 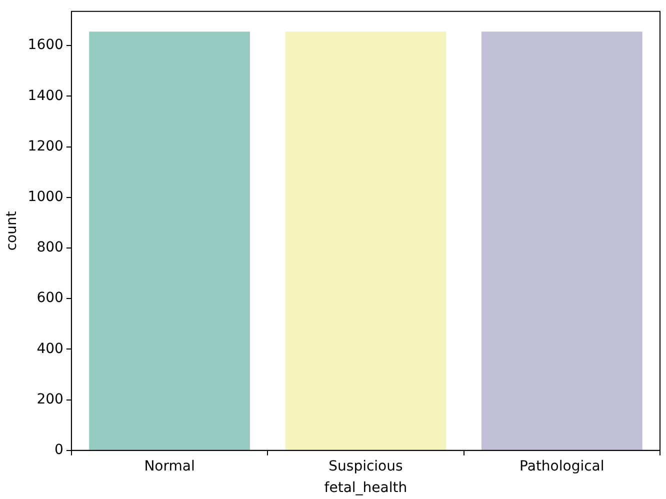 I want to click on y-tick-label: 1400, so click(x=46, y=96).